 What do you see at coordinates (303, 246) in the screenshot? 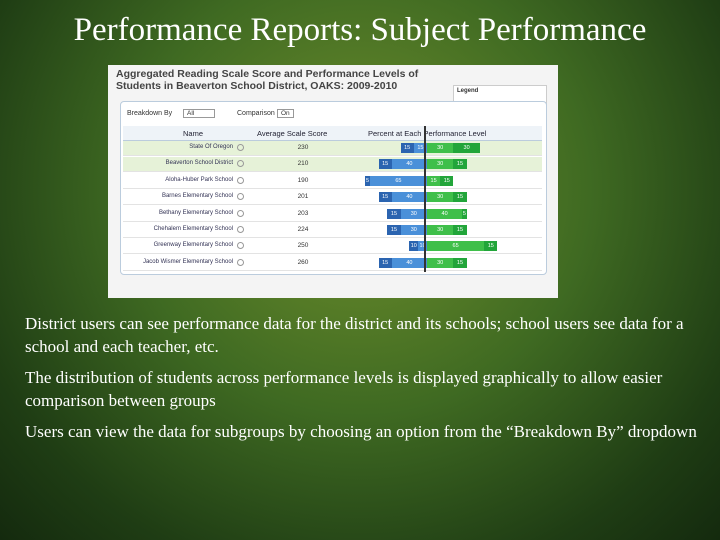
I see `average-score: 250` at bounding box center [303, 246].